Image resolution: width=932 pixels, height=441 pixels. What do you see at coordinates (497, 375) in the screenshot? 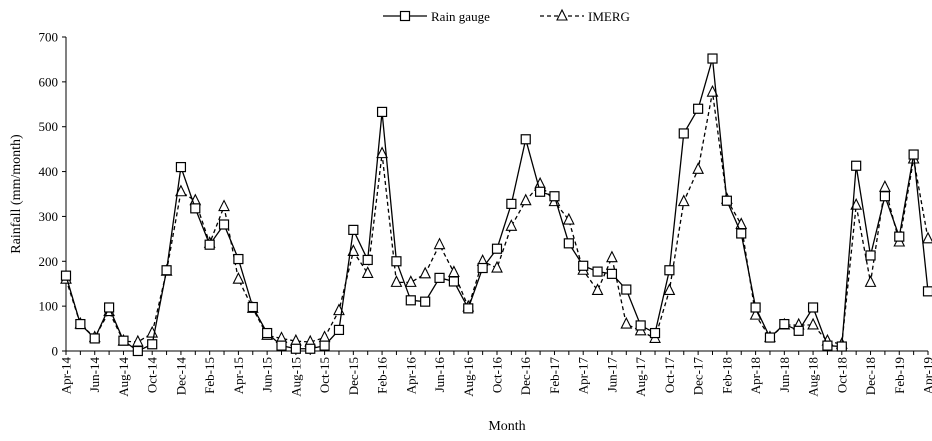
I see `x-tick-label: Oct-16` at bounding box center [497, 375].